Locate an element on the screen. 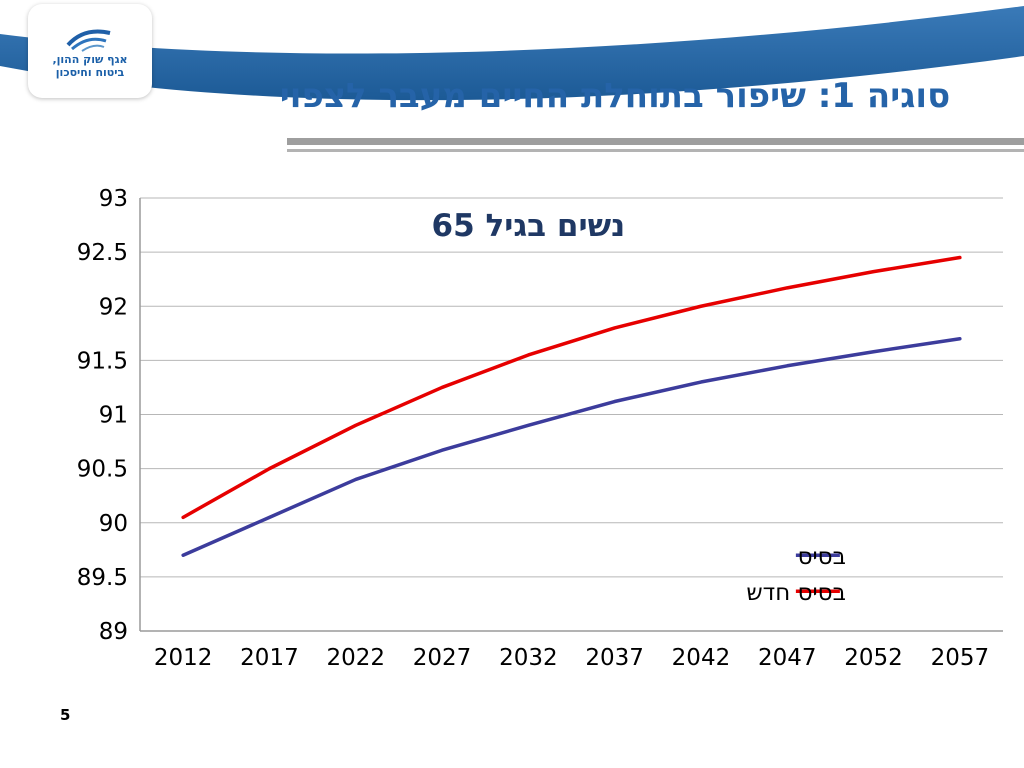 This screenshot has width=1024, height=768. chart-title: נשים בגיל 65 is located at coordinates (529, 226).